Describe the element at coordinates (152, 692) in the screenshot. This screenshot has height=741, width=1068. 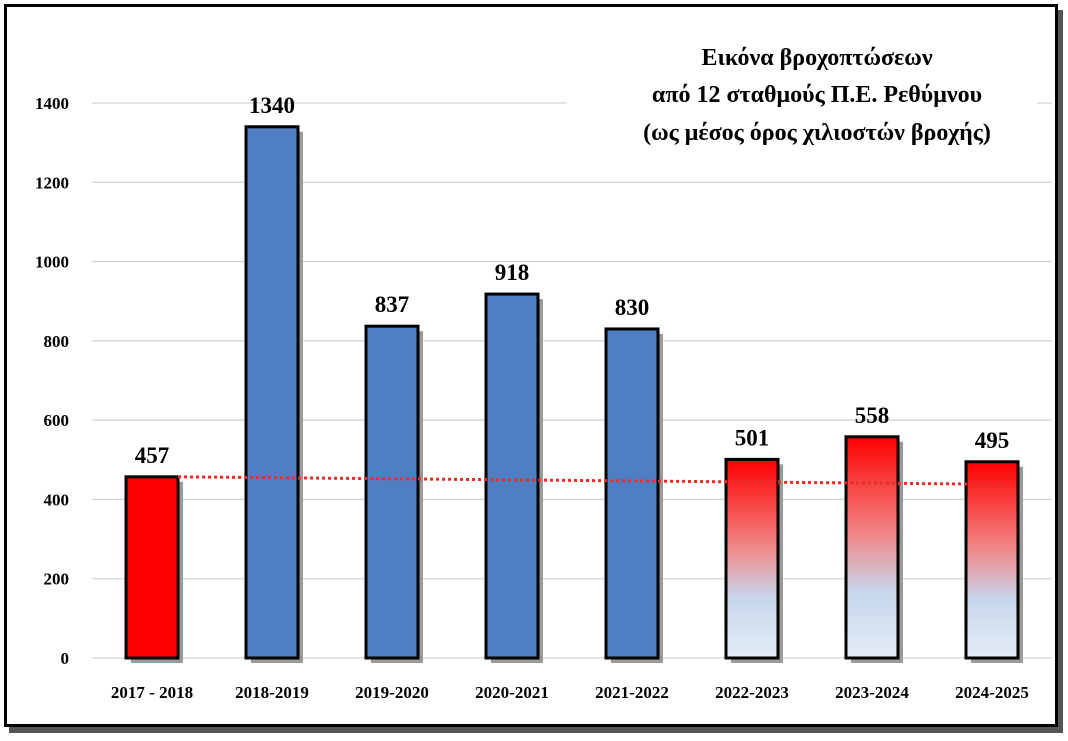
I see `x-tick-label: 2017 - 2018` at that location.